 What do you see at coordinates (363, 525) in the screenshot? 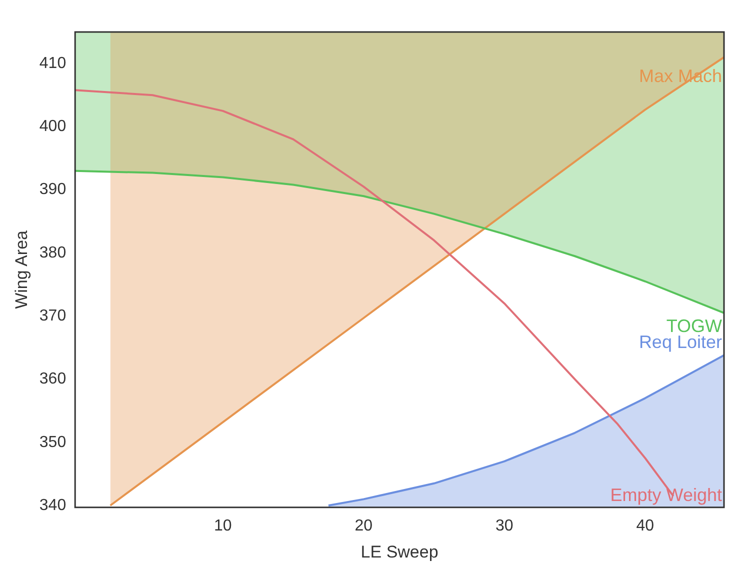
I see `x-tick-label: 20` at bounding box center [363, 525].